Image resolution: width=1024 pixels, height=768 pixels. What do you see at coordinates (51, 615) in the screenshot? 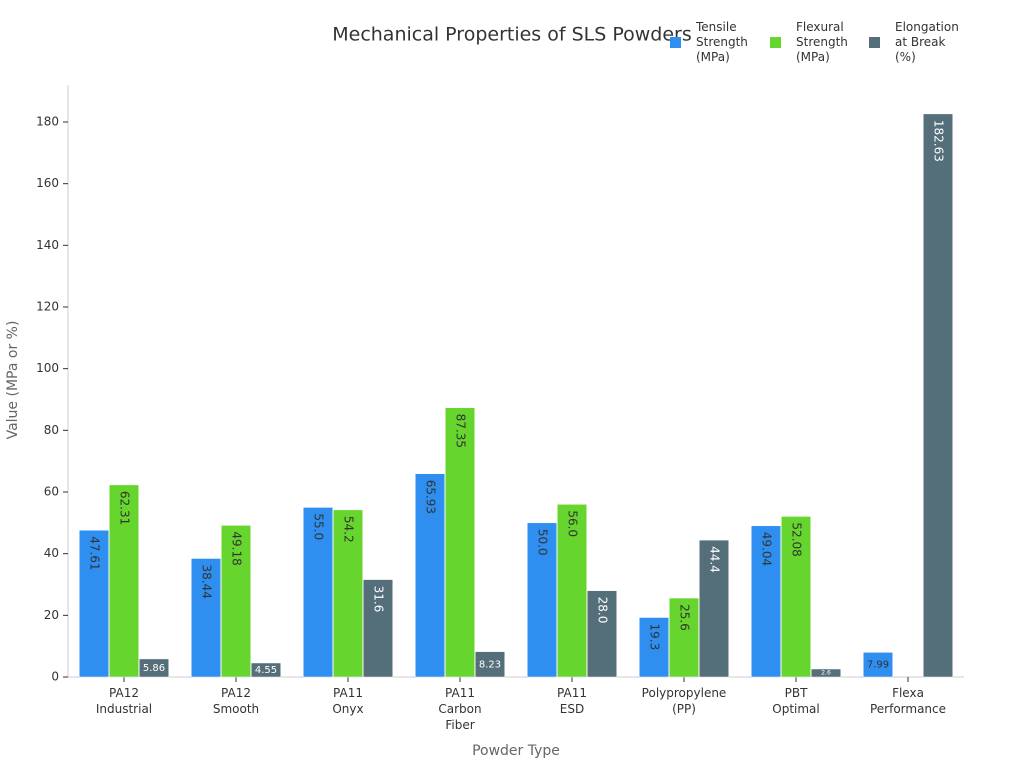
I see `y-tick-label: 20` at bounding box center [51, 615].